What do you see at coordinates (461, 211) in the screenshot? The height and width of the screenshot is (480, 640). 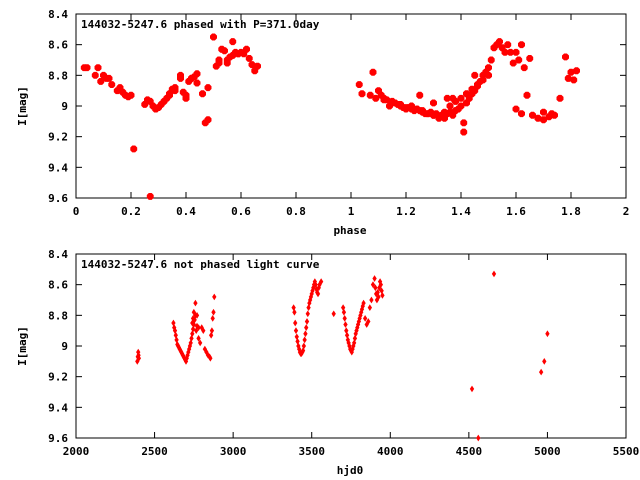 I see `x-tick-label: 1.4` at bounding box center [461, 211].